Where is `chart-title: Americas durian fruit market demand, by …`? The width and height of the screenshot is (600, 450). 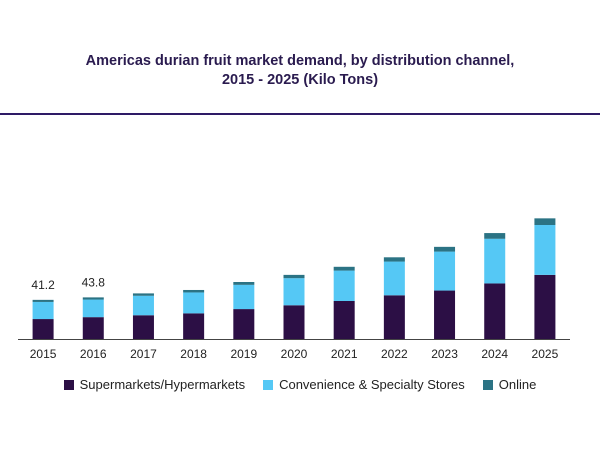
chart-title: Americas durian fruit market demand, by … is located at coordinates (300, 71).